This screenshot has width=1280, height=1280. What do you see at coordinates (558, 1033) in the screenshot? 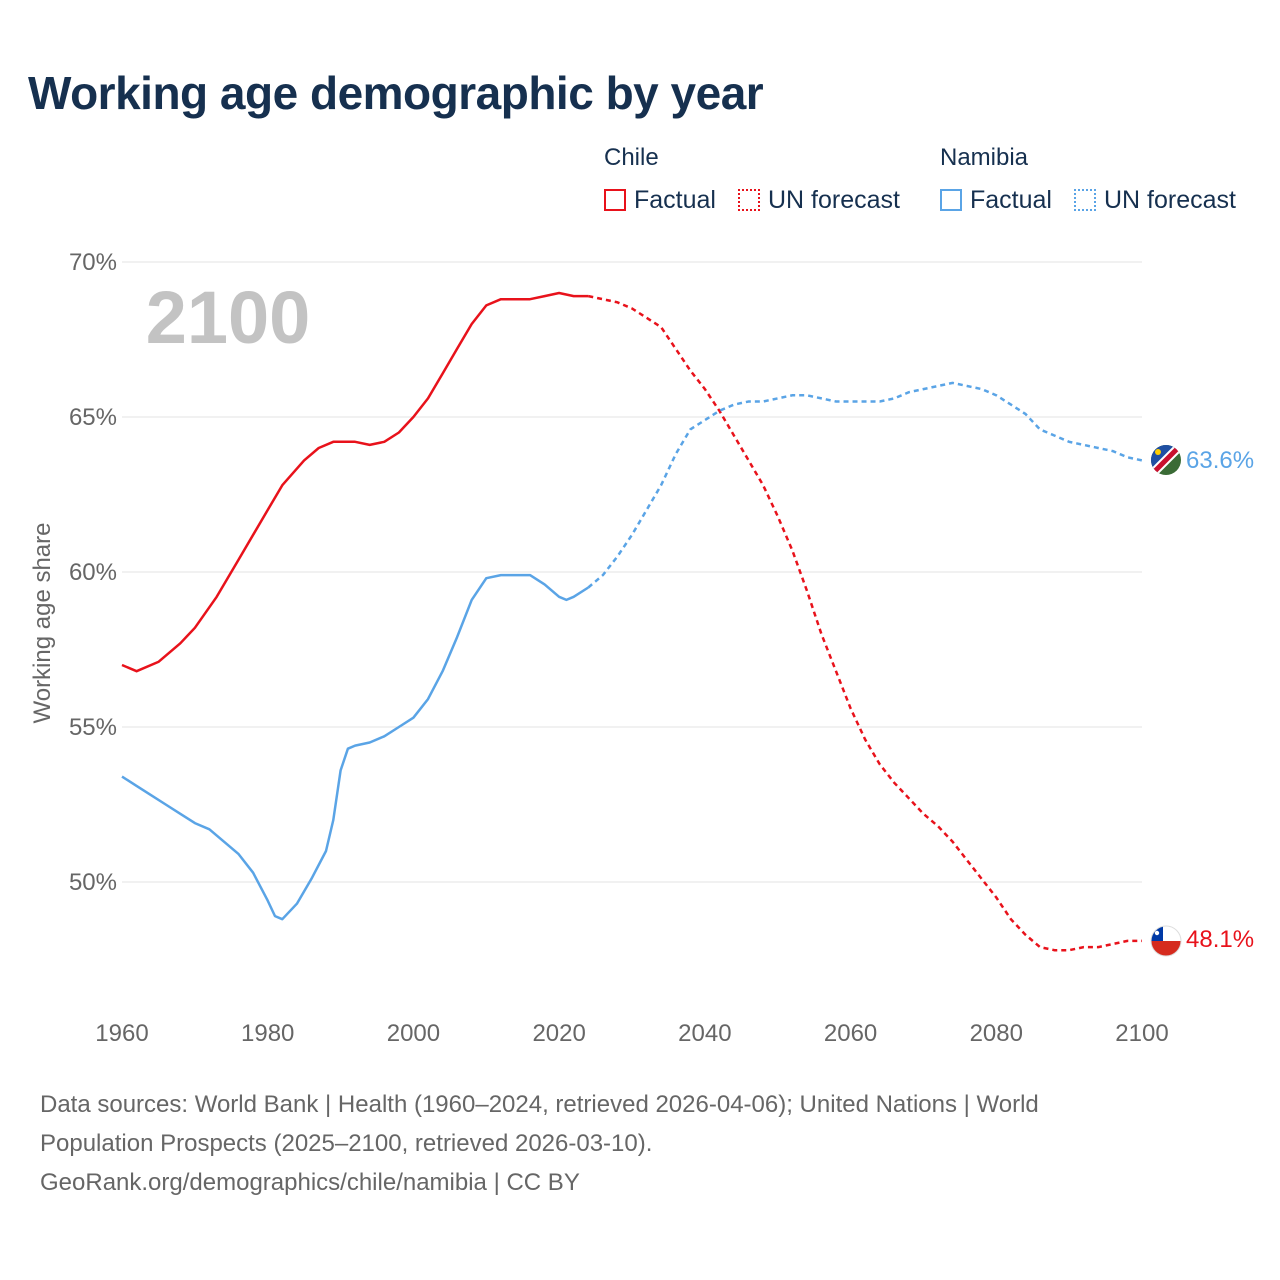
I see `x-tick-label: 2020` at bounding box center [558, 1033].